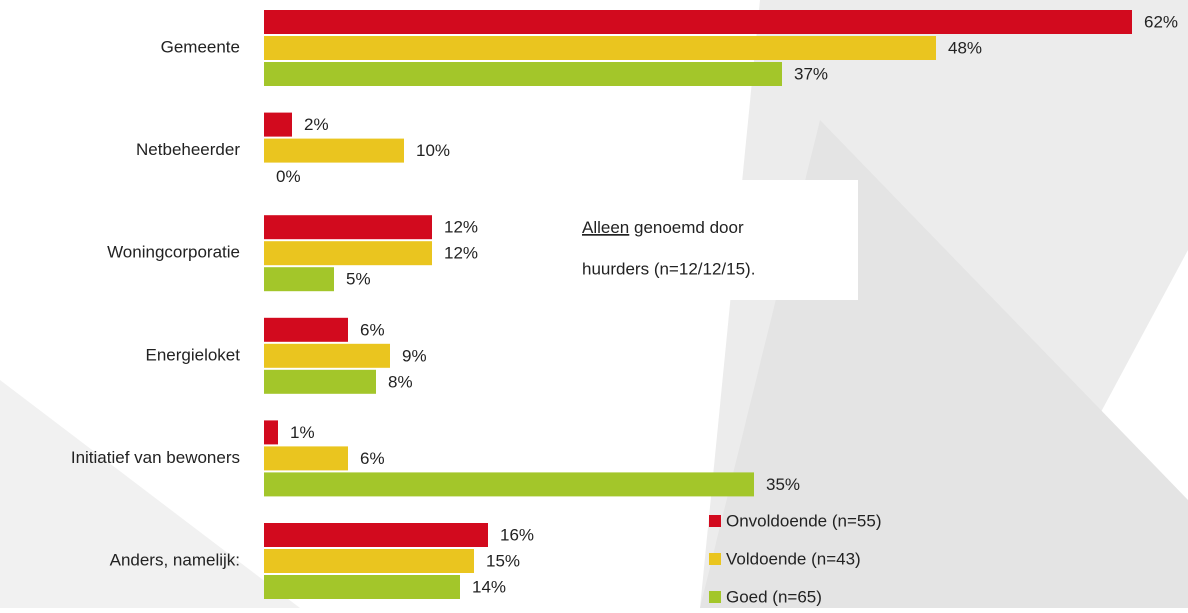  Describe the element at coordinates (686, 227) in the screenshot. I see `annotation-text: genoemd door` at that location.